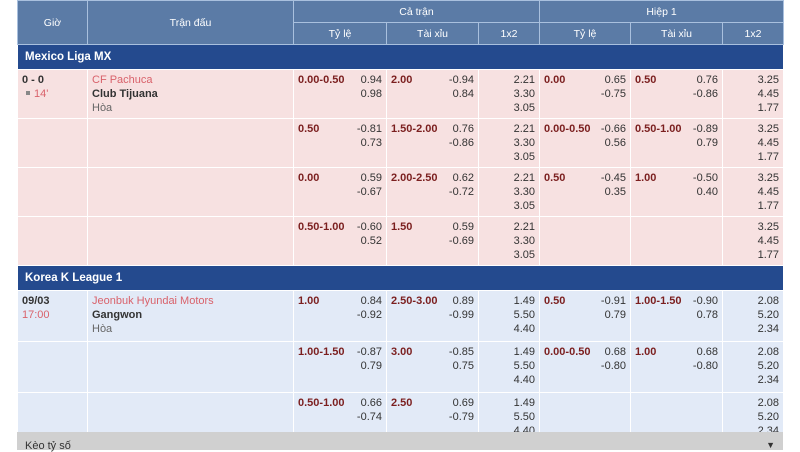 The height and width of the screenshot is (452, 800). What do you see at coordinates (461, 241) in the screenshot?
I see `odds-away: -0.69` at bounding box center [461, 241].